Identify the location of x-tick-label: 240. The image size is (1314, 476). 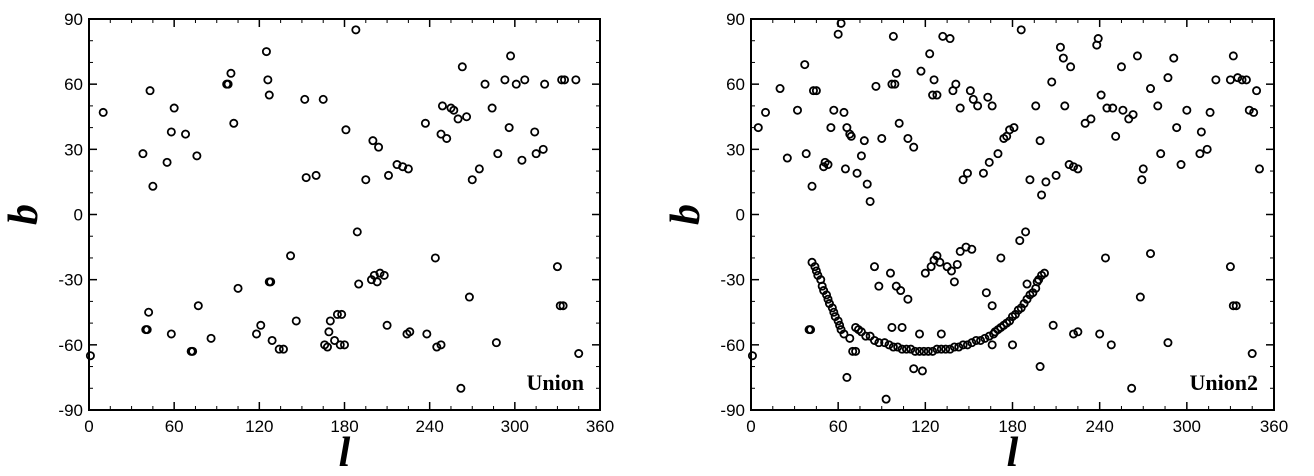
(1099, 426).